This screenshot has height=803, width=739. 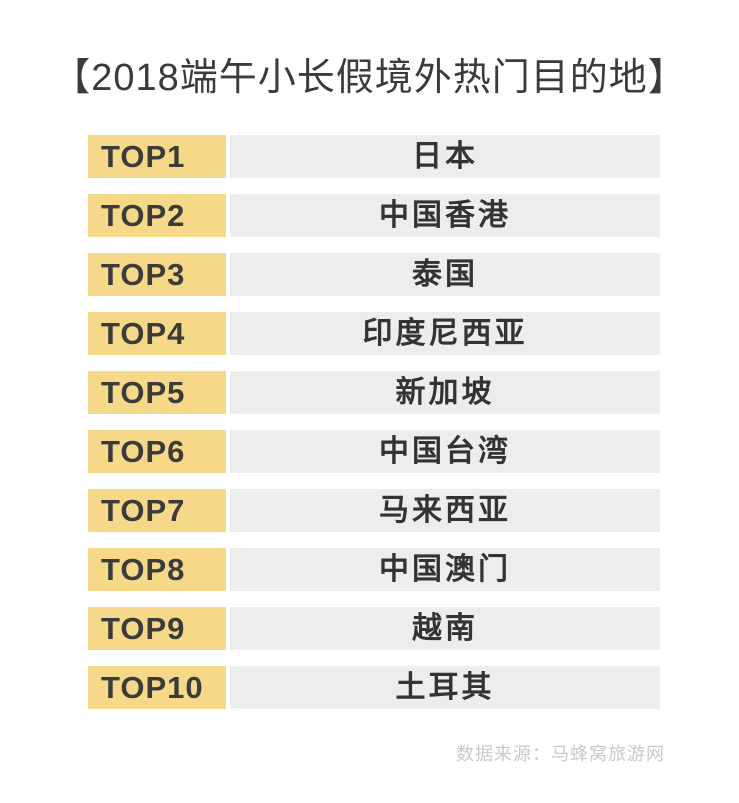 I want to click on rank-badge: TOP6, so click(x=157, y=451).